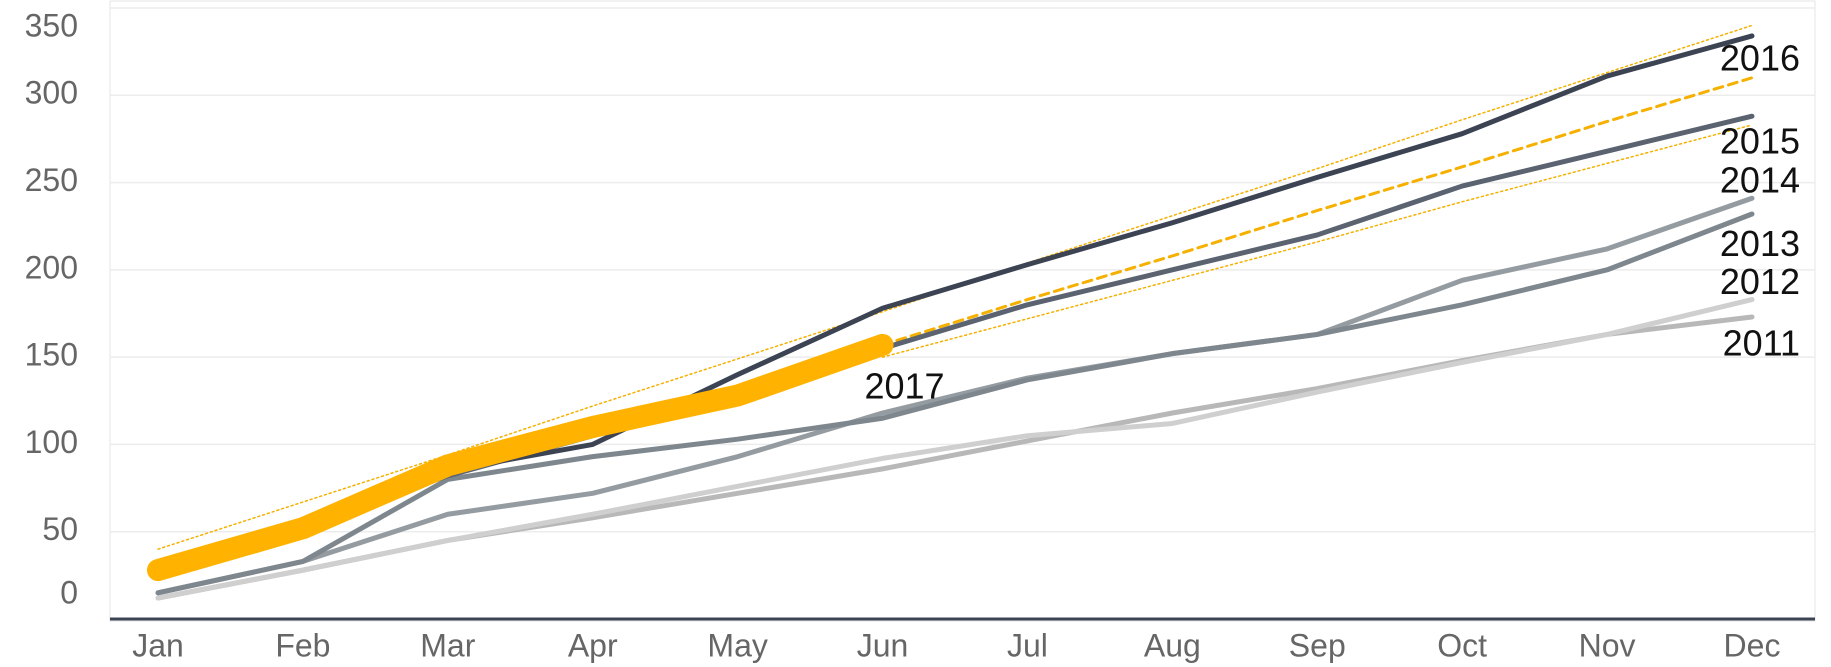  Describe the element at coordinates (1760, 281) in the screenshot. I see `series-label: 2012` at that location.